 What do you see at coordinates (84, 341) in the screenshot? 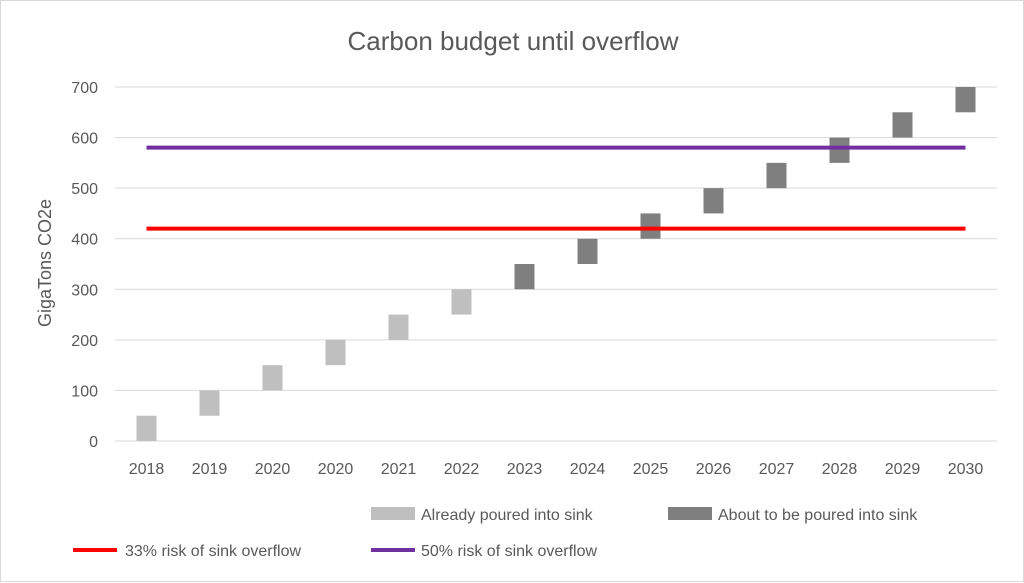
I see `y-tick-label: 200` at bounding box center [84, 341].